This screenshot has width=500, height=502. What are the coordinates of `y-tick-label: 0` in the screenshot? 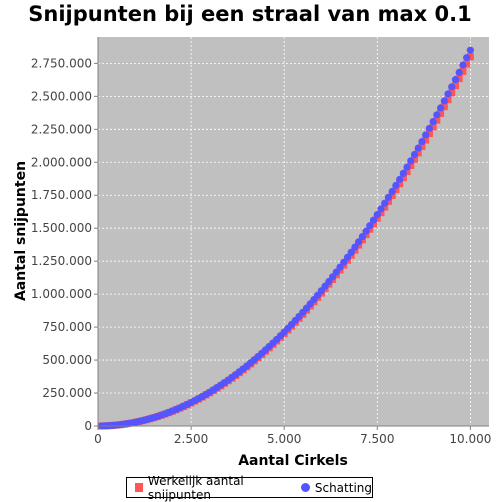 It's located at (88, 426).